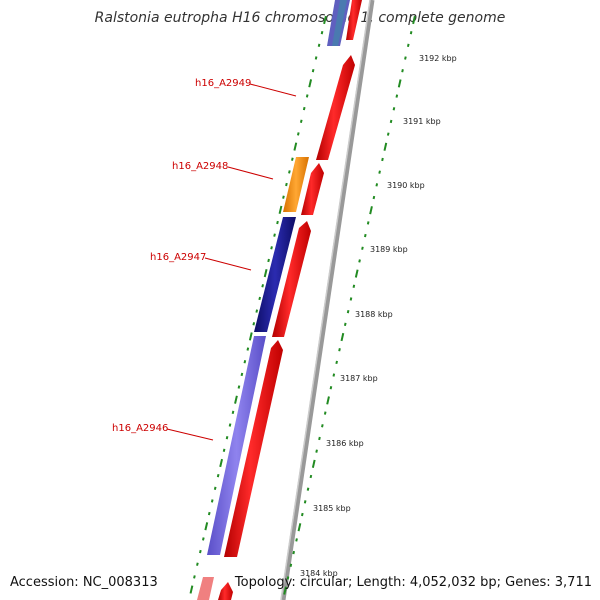 The image size is (600, 600). I want to click on gene-h16-A2946-block, so click(253, 448).